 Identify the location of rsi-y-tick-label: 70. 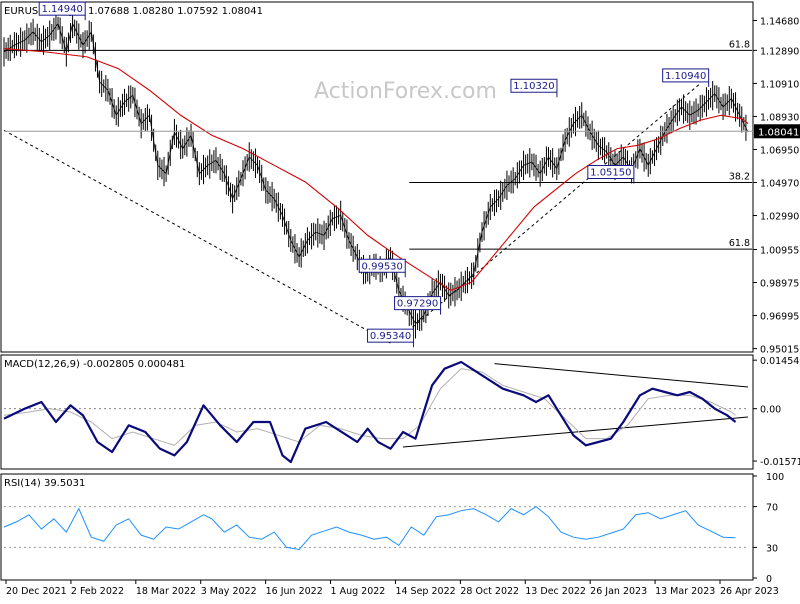
(772, 508).